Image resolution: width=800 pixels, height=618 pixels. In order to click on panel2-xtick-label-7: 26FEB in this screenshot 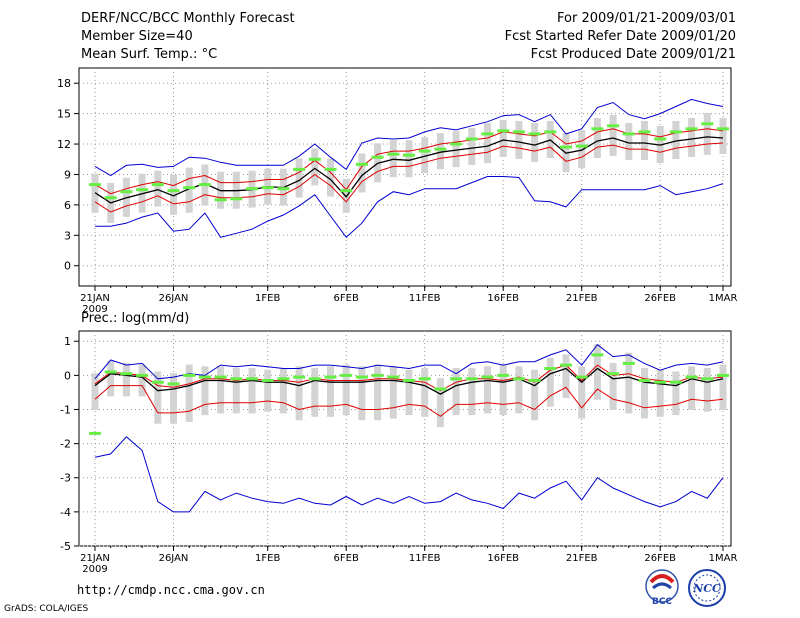, I will do `click(660, 558)`.